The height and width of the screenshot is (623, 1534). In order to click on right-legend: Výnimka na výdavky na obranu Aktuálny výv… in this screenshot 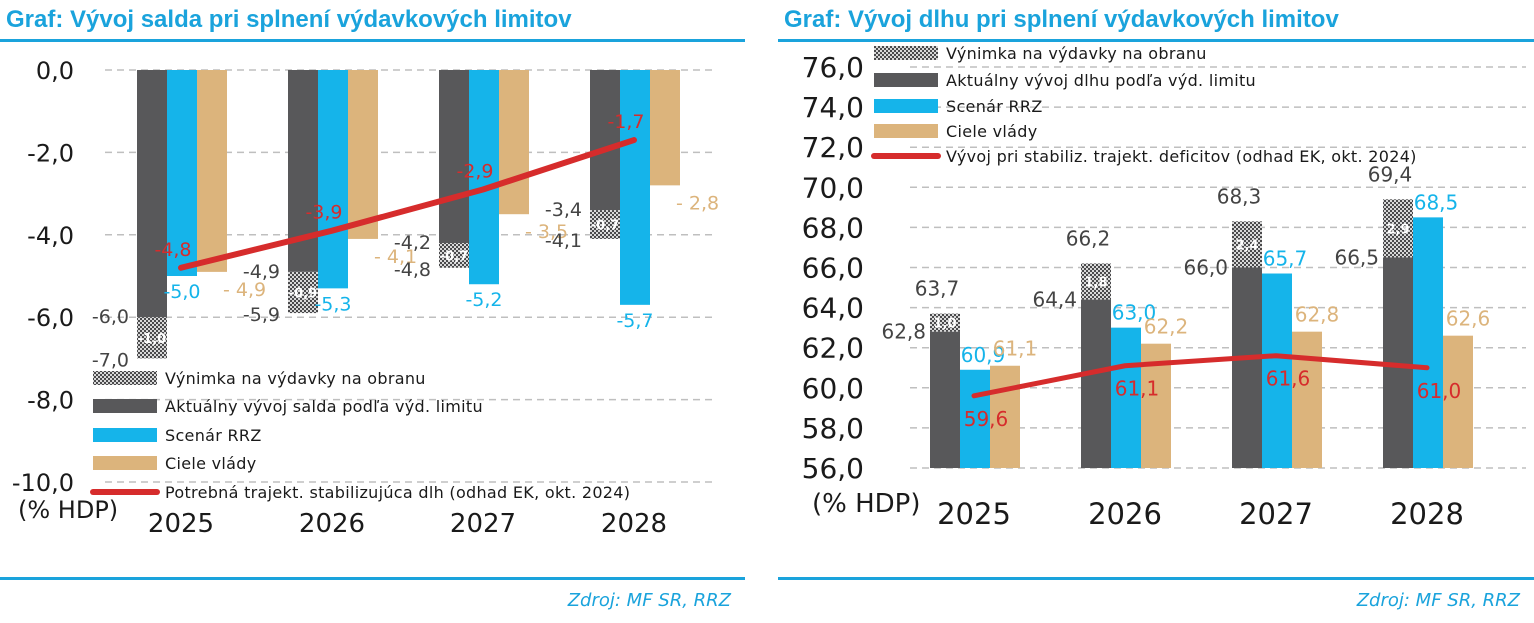, I will do `click(1144, 105)`.